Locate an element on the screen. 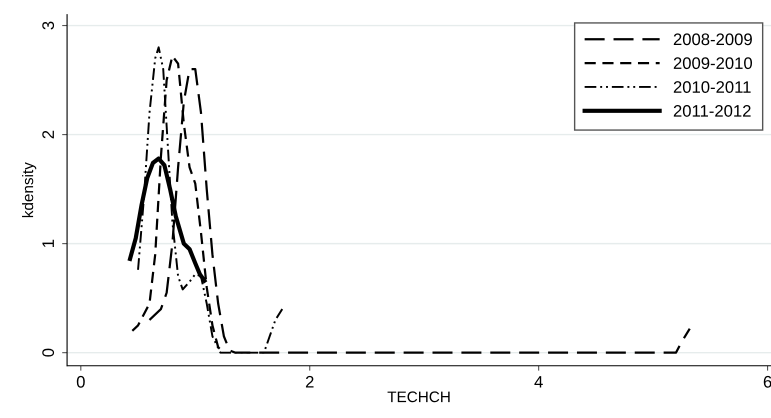 Image resolution: width=771 pixels, height=418 pixels. y-tick-label: 0 is located at coordinates (48, 352).